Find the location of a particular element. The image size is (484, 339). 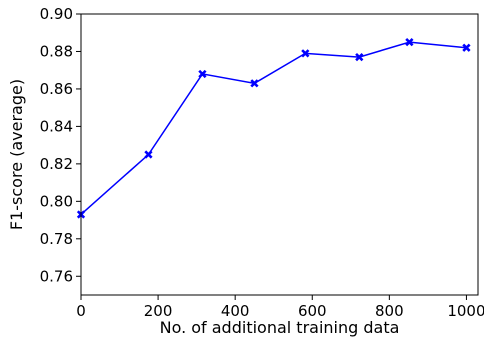

y-axis-label: F1-score (average) is located at coordinates (16, 154).